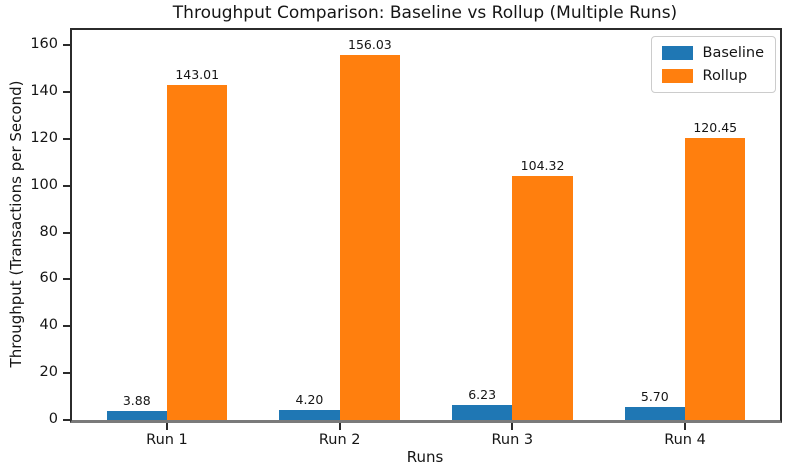 Image resolution: width=793 pixels, height=473 pixels. I want to click on bar-value-label: 143.01, so click(197, 75).